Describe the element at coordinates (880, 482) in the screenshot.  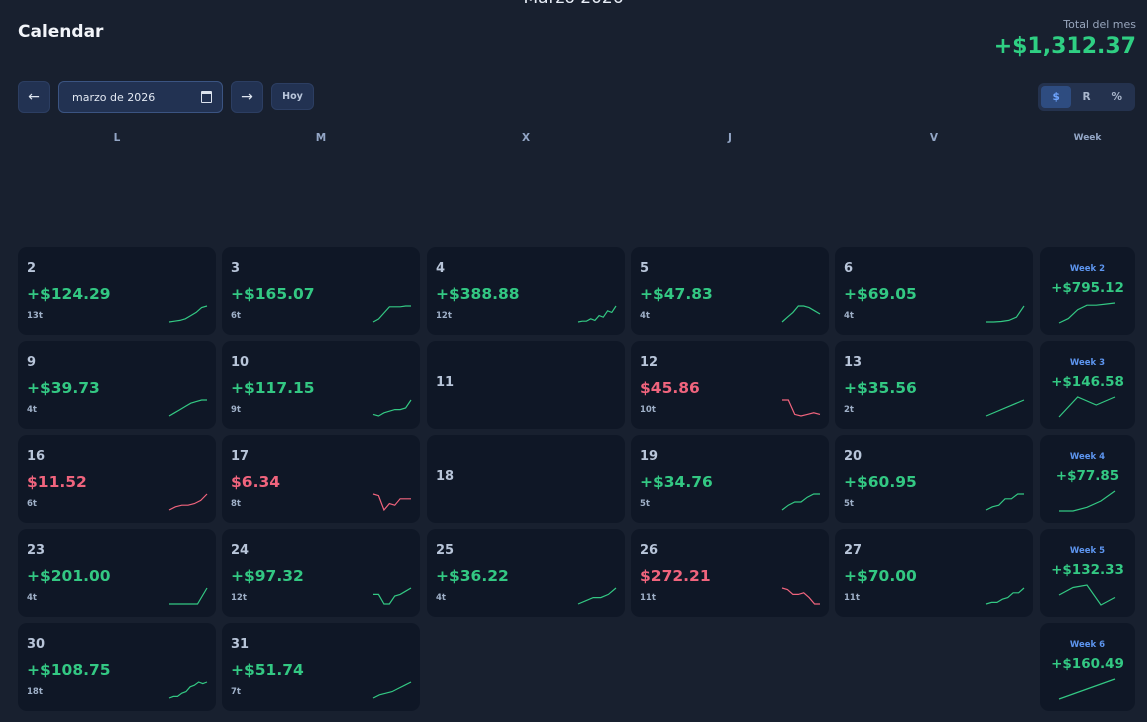
I see `day-pnl: +$60.95` at that location.